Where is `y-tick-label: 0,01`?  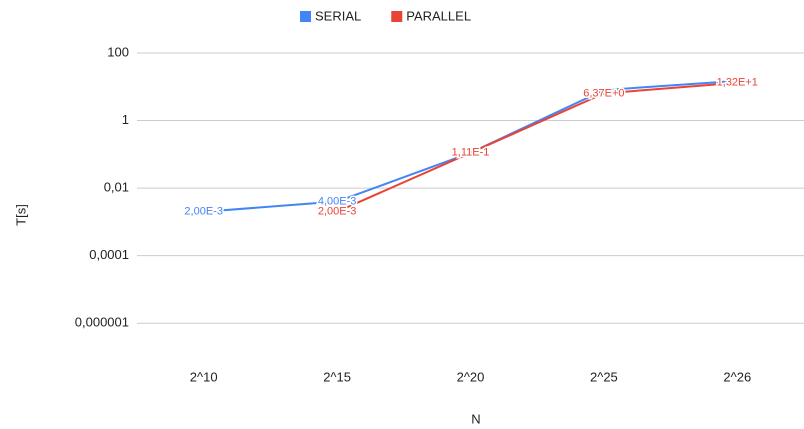 y-tick-label: 0,01 is located at coordinates (116, 187).